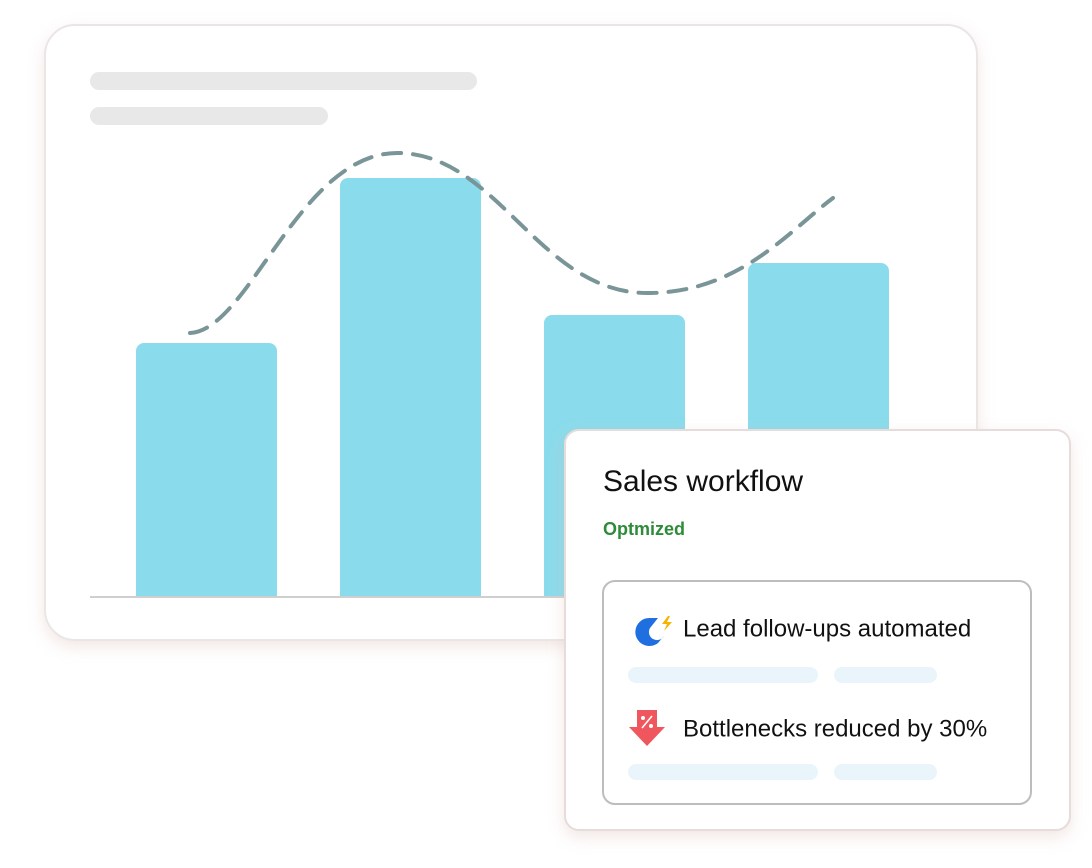 Image resolution: width=1092 pixels, height=868 pixels. I want to click on item-label: Bottlenecks reduced by 30%, so click(835, 728).